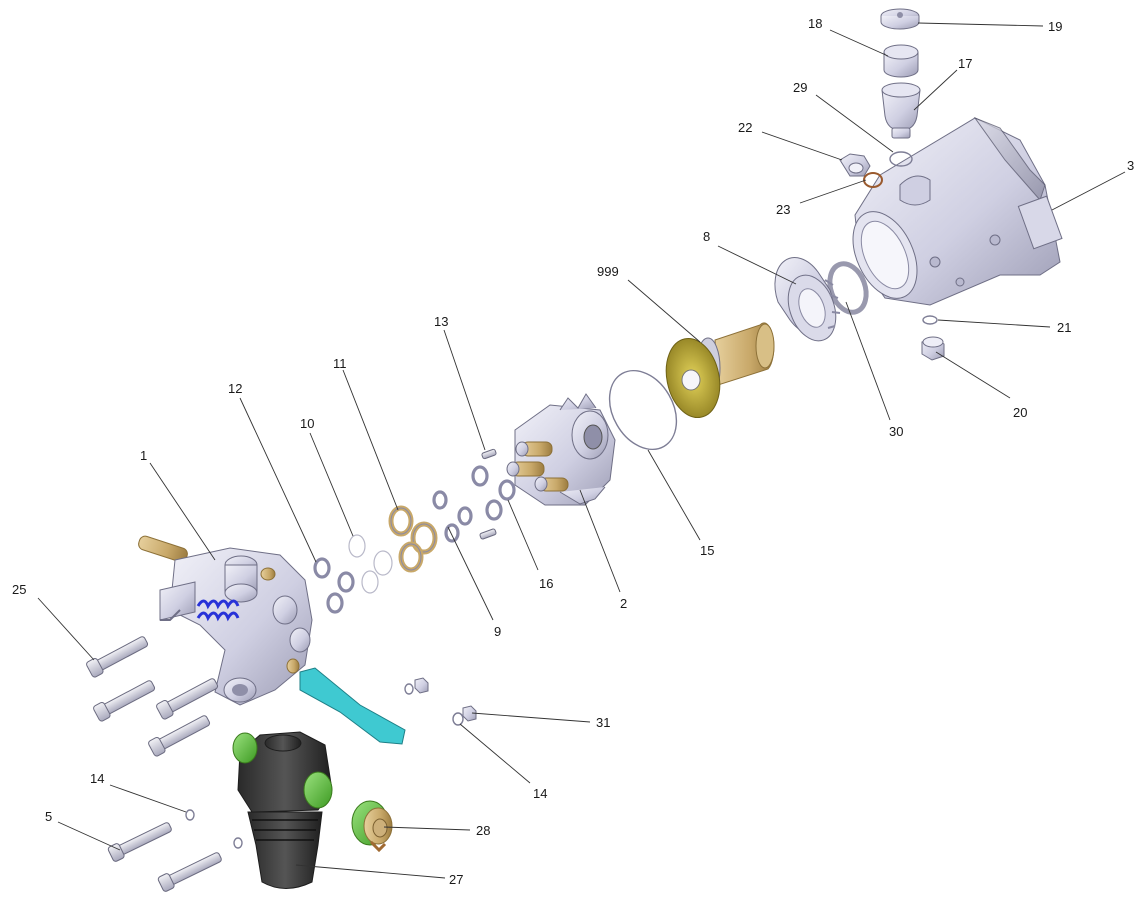 The width and height of the screenshot is (1141, 898). I want to click on callout-18: 18, so click(815, 23).